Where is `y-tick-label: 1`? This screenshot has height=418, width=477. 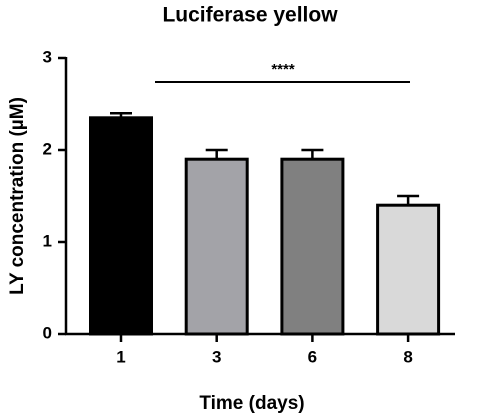 y-tick-label: 1 is located at coordinates (47, 240).